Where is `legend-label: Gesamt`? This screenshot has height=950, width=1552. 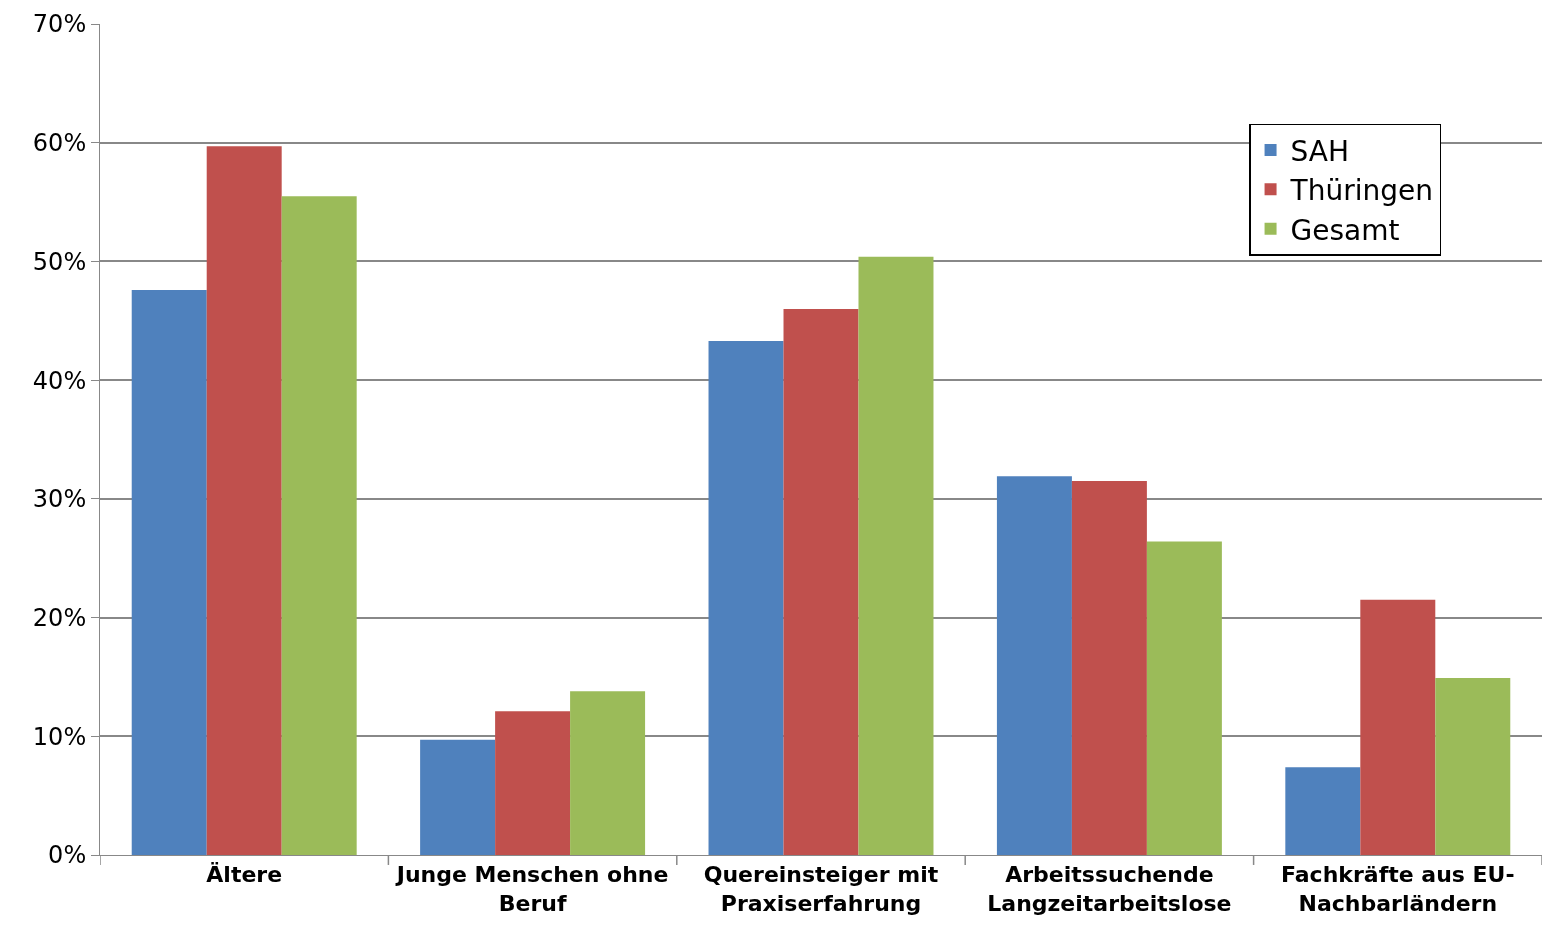
legend-label: Gesamt is located at coordinates (1345, 230).